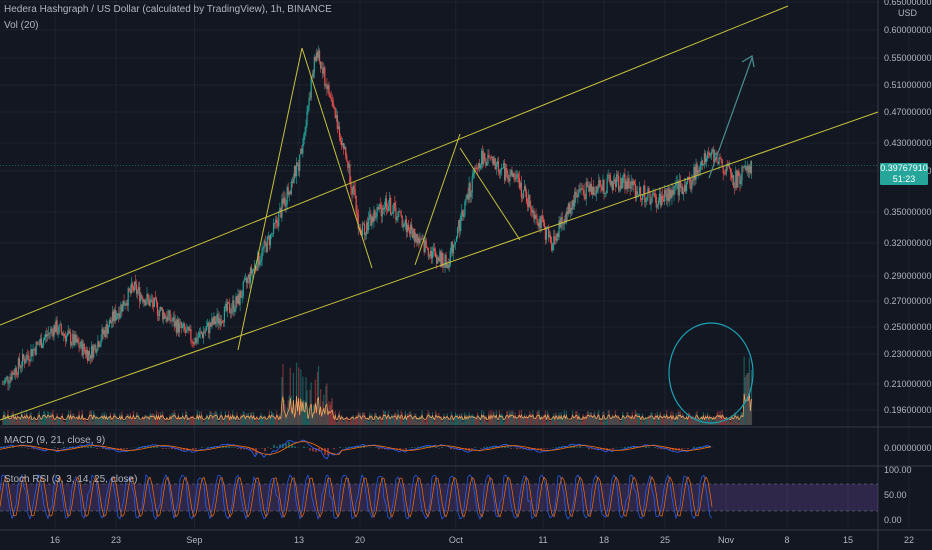  Describe the element at coordinates (356, 449) in the screenshot. I see `macd-lines` at that location.